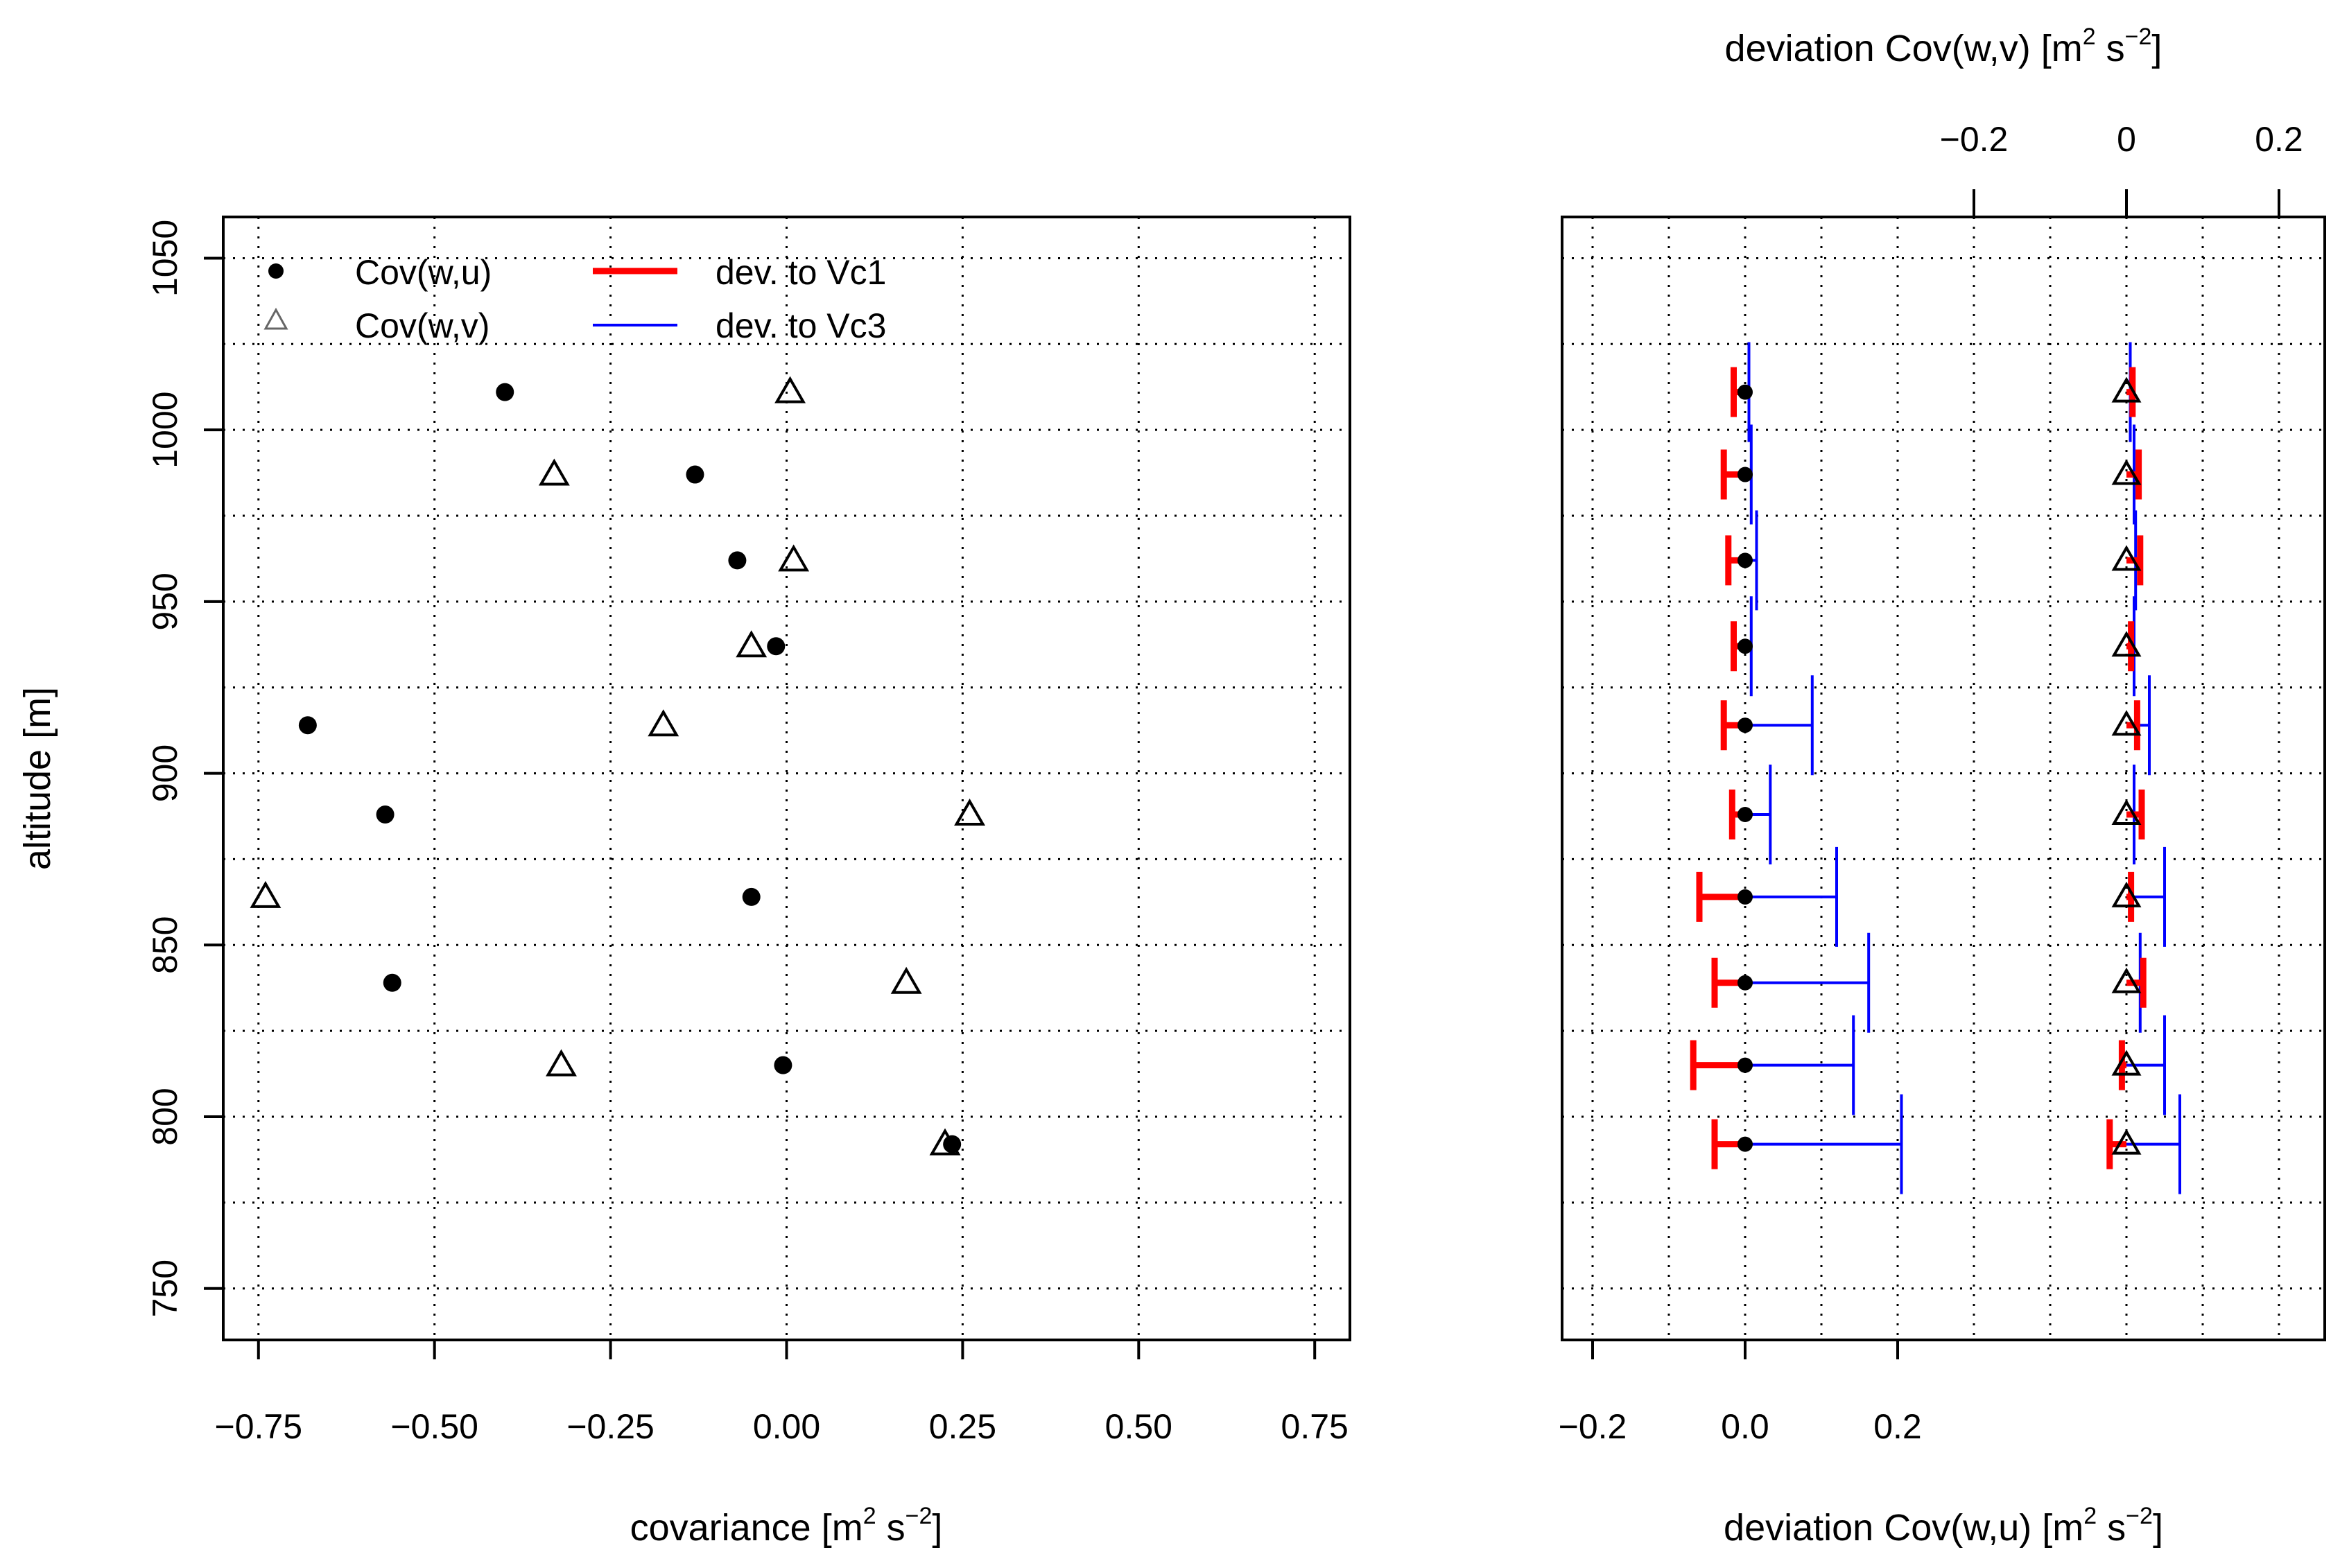  Describe the element at coordinates (276, 271) in the screenshot. I see `legend-circle-marker` at that location.